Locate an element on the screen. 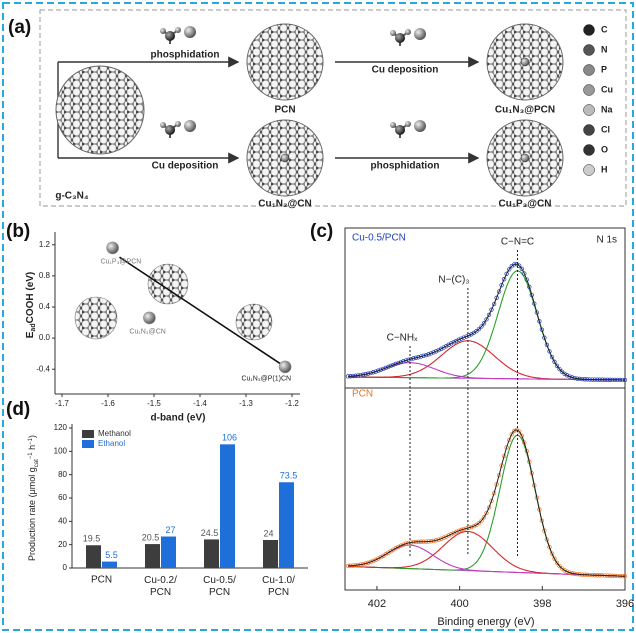 The width and height of the screenshot is (636, 633). g-c3n4-structure is located at coordinates (100, 110).